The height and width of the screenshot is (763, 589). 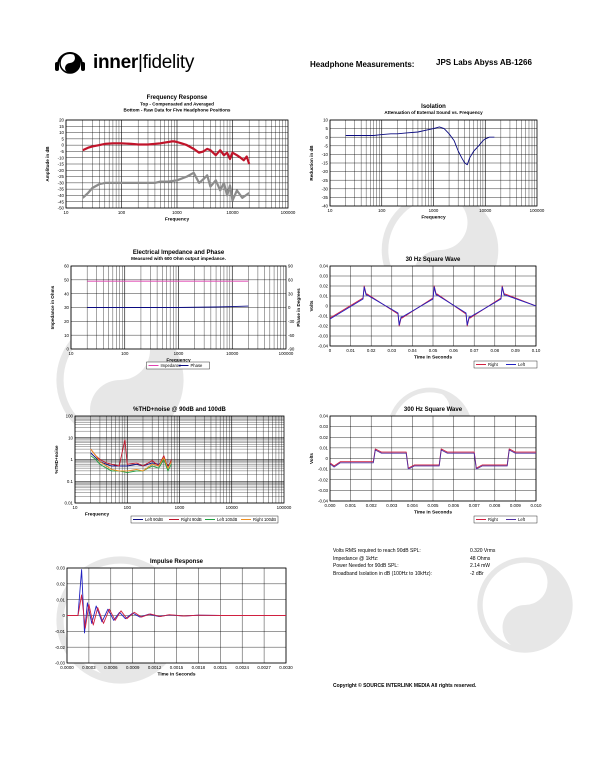 What do you see at coordinates (288, 212) in the screenshot?
I see `x-tick-label: 100000` at bounding box center [288, 212].